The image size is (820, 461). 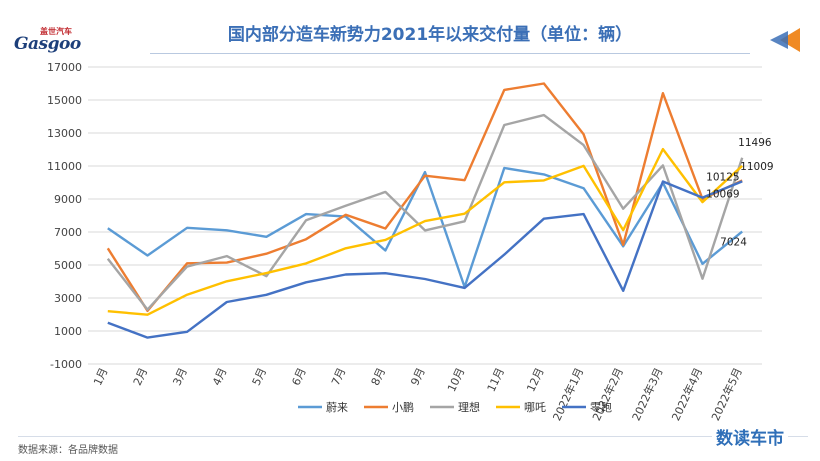 I want to click on legend-label: 小鹏, so click(x=403, y=407).